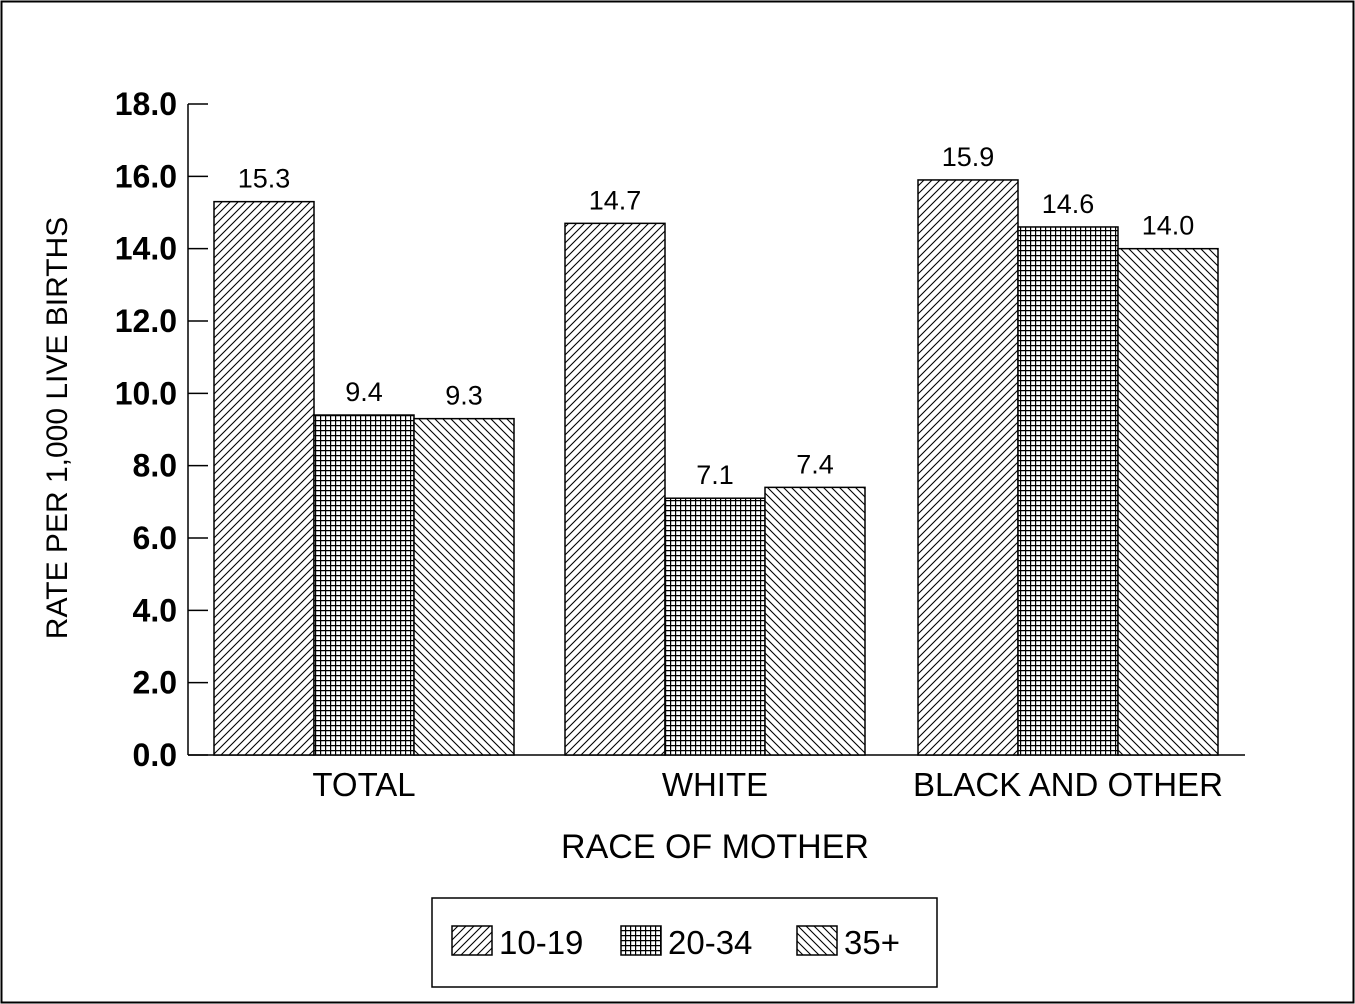  I want to click on legend-label: 10-19, so click(541, 942).